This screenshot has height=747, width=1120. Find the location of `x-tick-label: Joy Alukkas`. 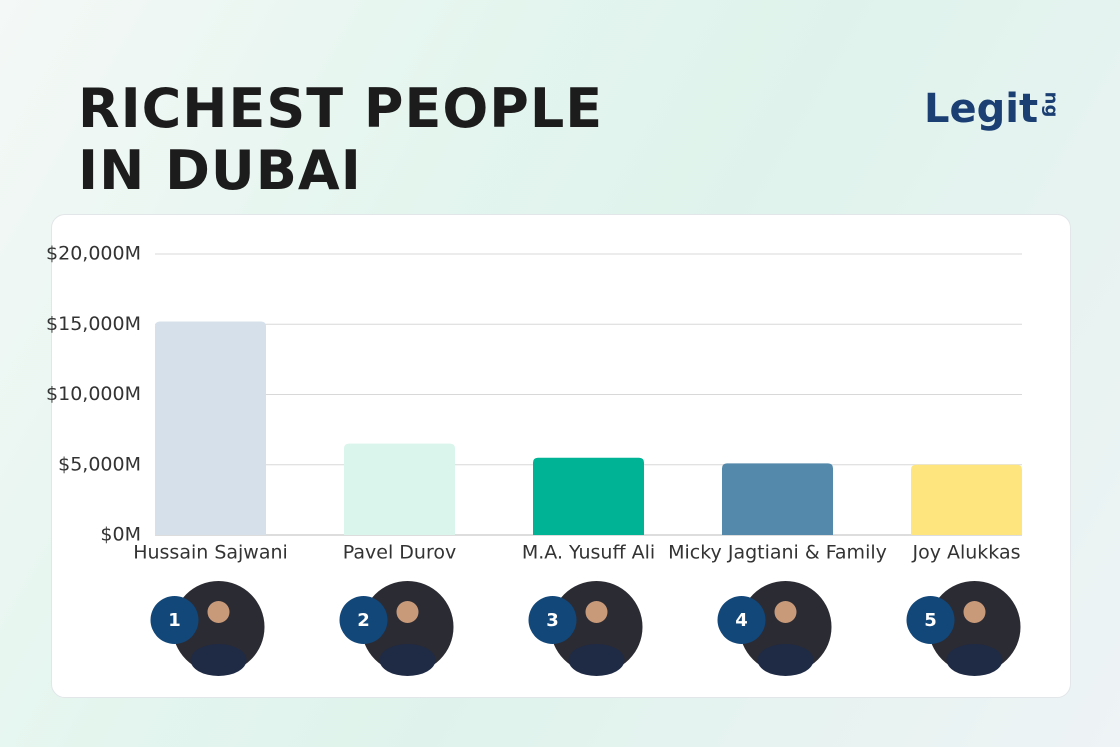

x-tick-label: Joy Alukkas is located at coordinates (965, 553).